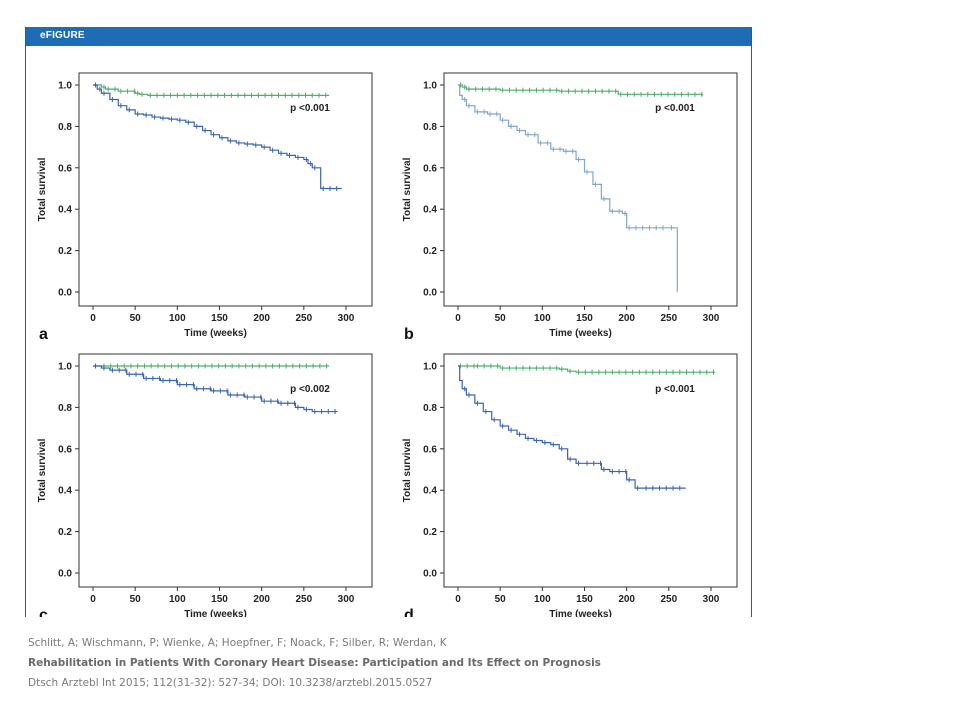 The image size is (960, 720). Describe the element at coordinates (43, 612) in the screenshot. I see `panel-letter: c` at that location.